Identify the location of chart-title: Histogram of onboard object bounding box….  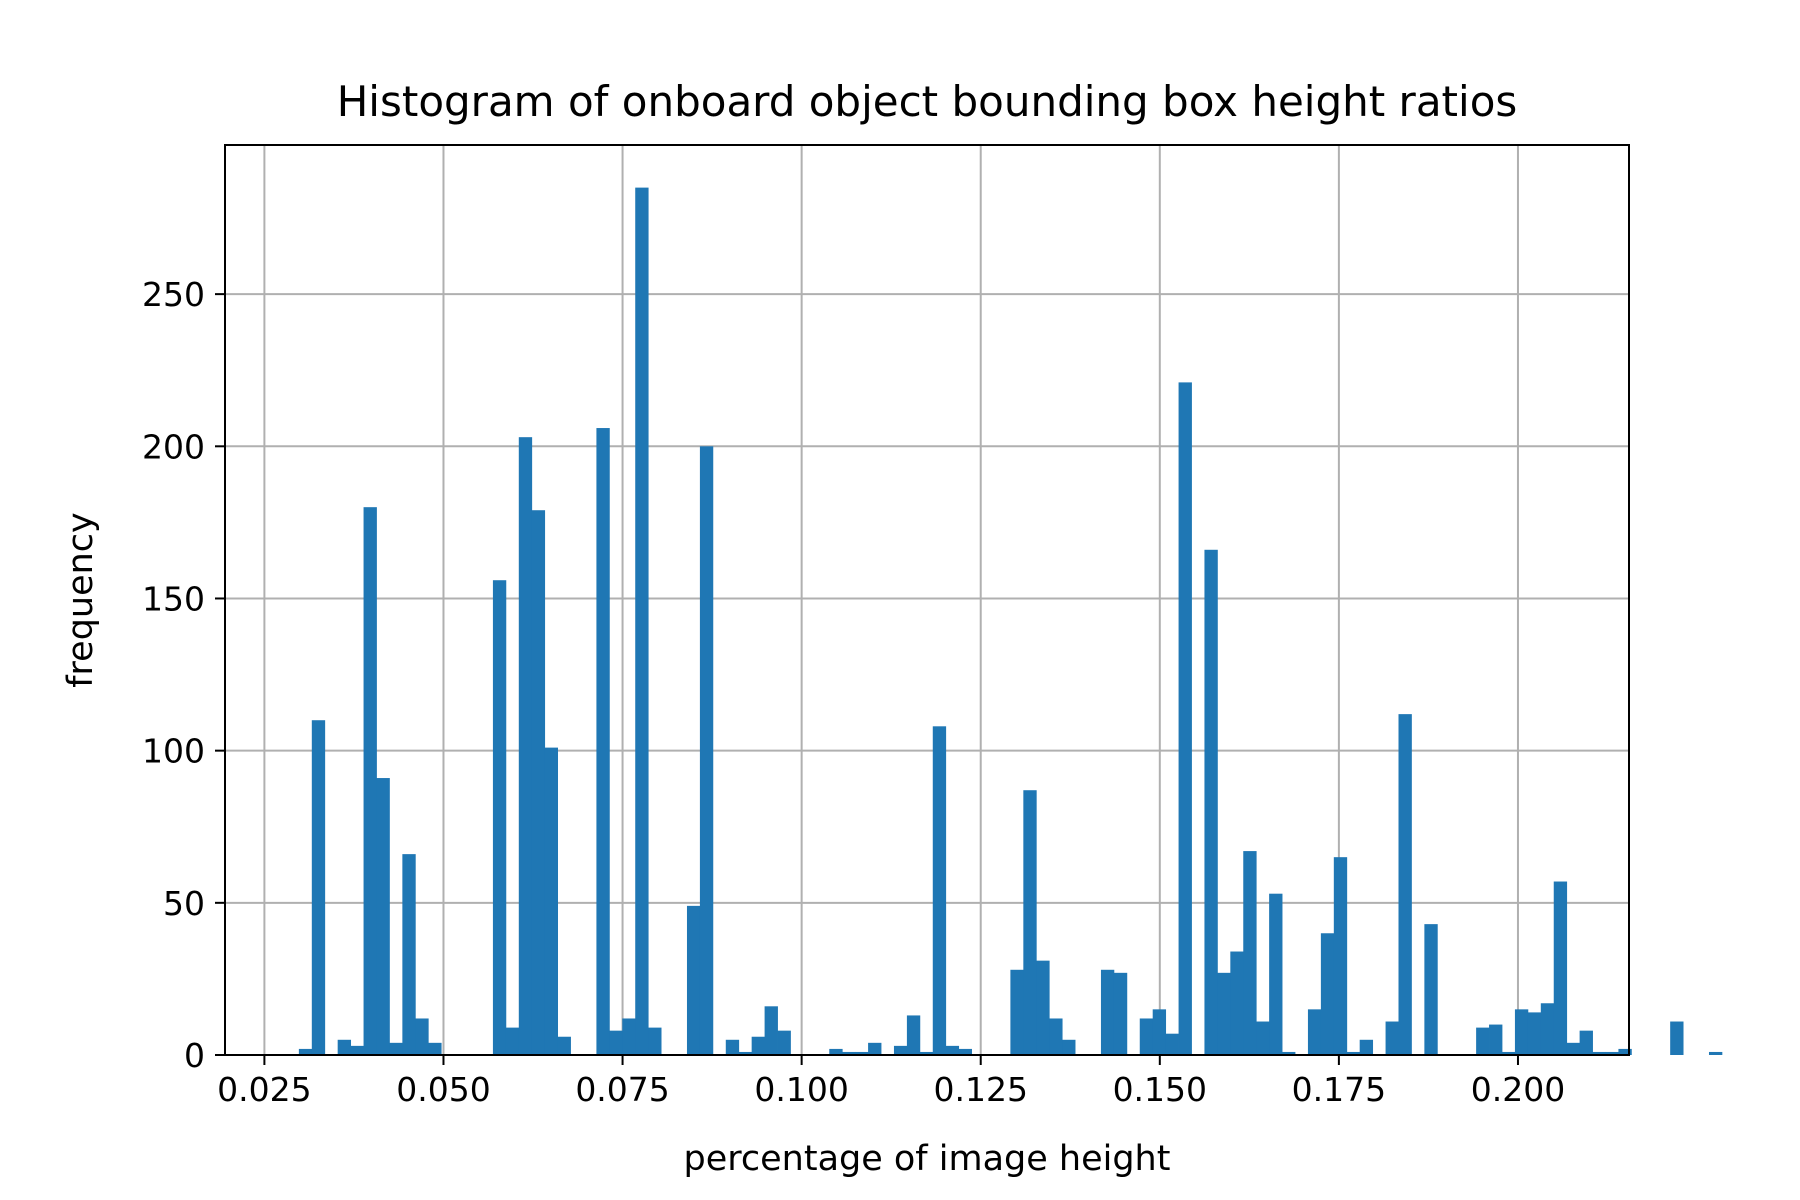
(927, 101).